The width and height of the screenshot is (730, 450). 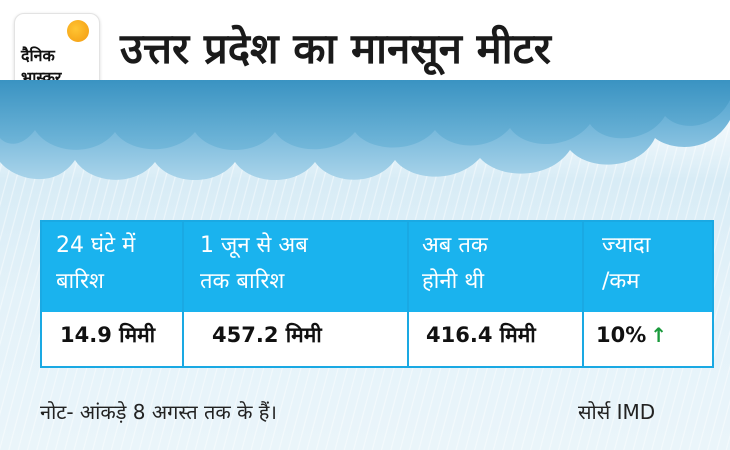 What do you see at coordinates (621, 335) in the screenshot?
I see `percent-value: 10%` at bounding box center [621, 335].